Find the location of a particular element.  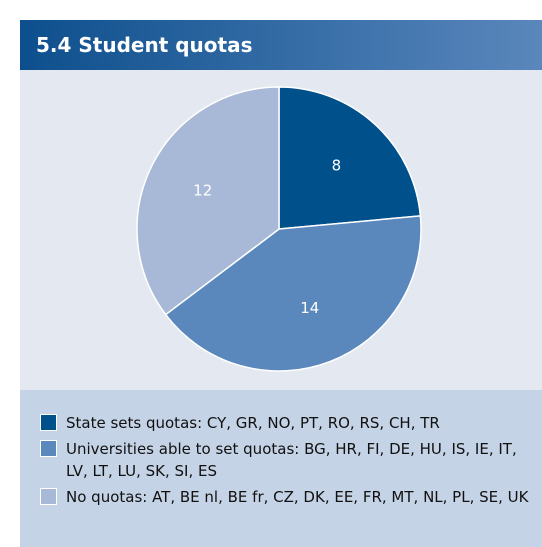

data-label: 8 is located at coordinates (337, 166).